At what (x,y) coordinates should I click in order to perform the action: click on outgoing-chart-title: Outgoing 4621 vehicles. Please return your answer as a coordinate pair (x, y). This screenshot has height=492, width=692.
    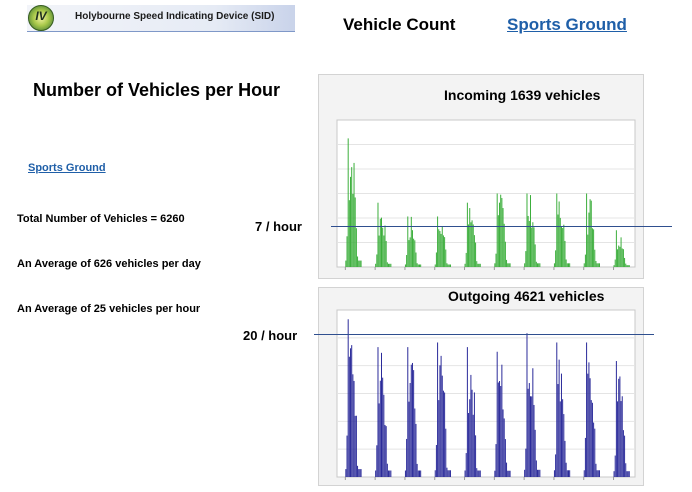
    Looking at the image, I should click on (526, 296).